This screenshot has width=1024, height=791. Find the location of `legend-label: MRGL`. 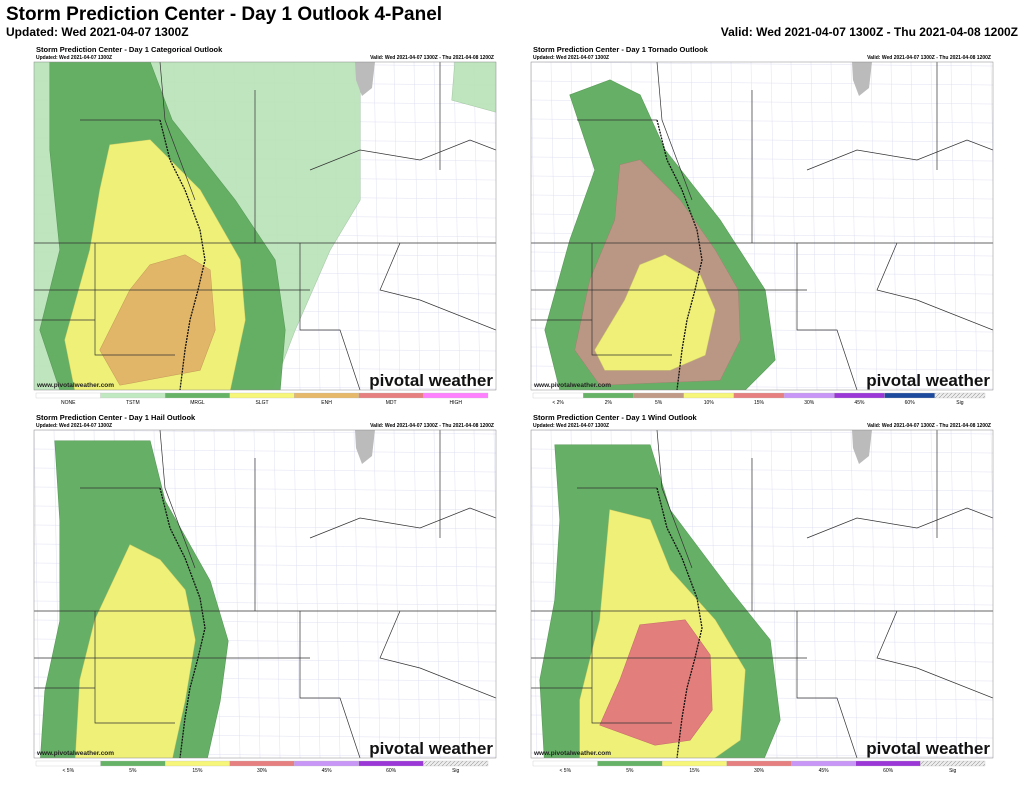

legend-label: MRGL is located at coordinates (197, 403).